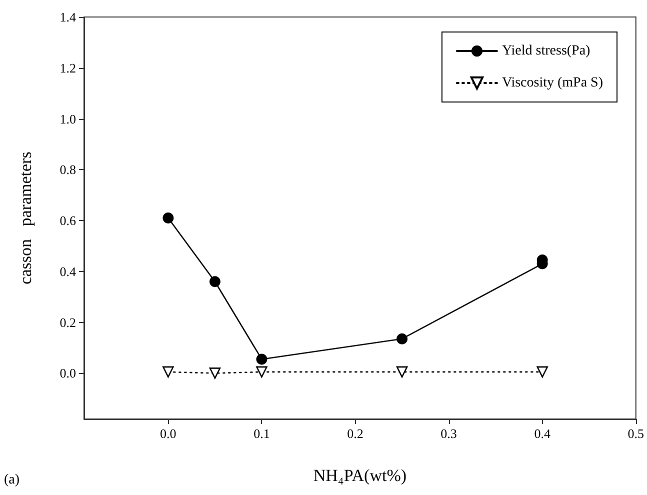 This screenshot has height=495, width=647. I want to click on y-tick-label: 1.2, so click(68, 68).